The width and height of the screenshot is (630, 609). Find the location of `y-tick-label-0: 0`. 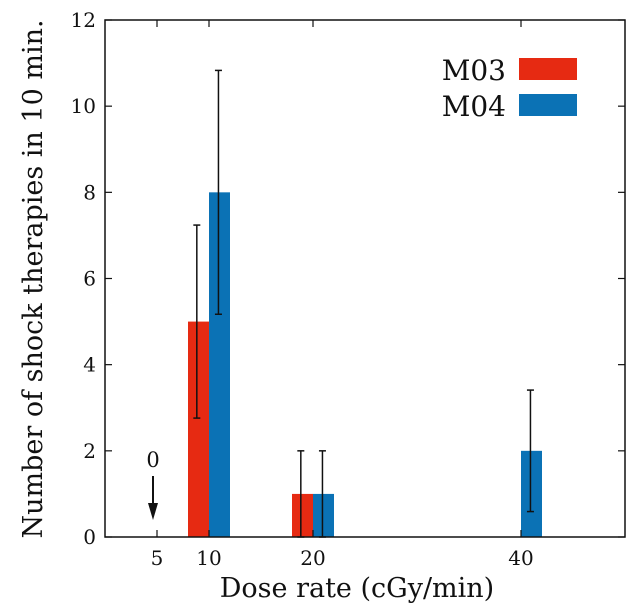

y-tick-label-0: 0 is located at coordinates (89, 537).